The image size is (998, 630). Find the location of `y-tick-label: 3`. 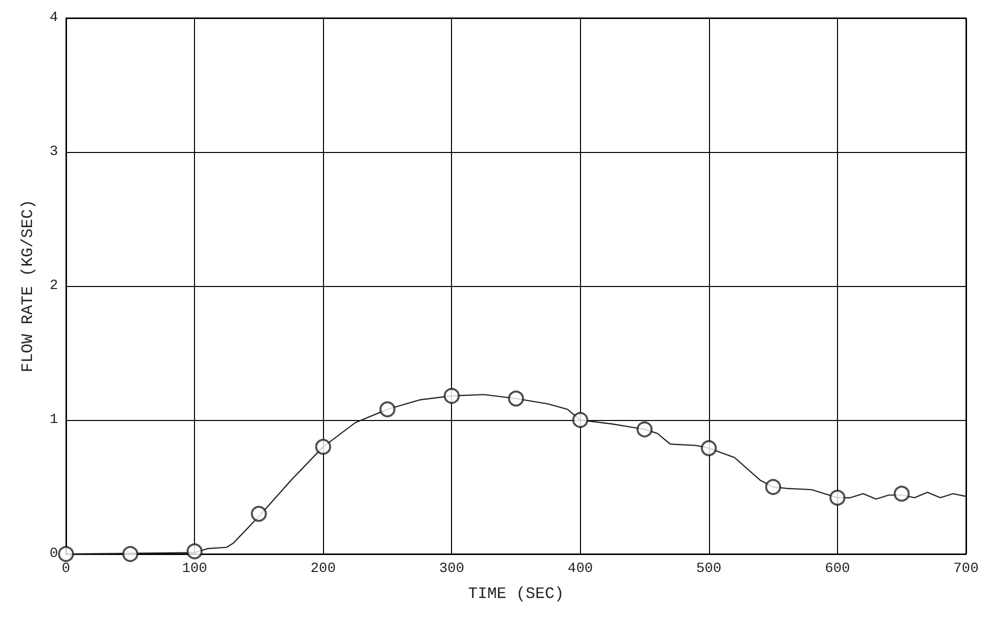

y-tick-label: 3 is located at coordinates (54, 152).